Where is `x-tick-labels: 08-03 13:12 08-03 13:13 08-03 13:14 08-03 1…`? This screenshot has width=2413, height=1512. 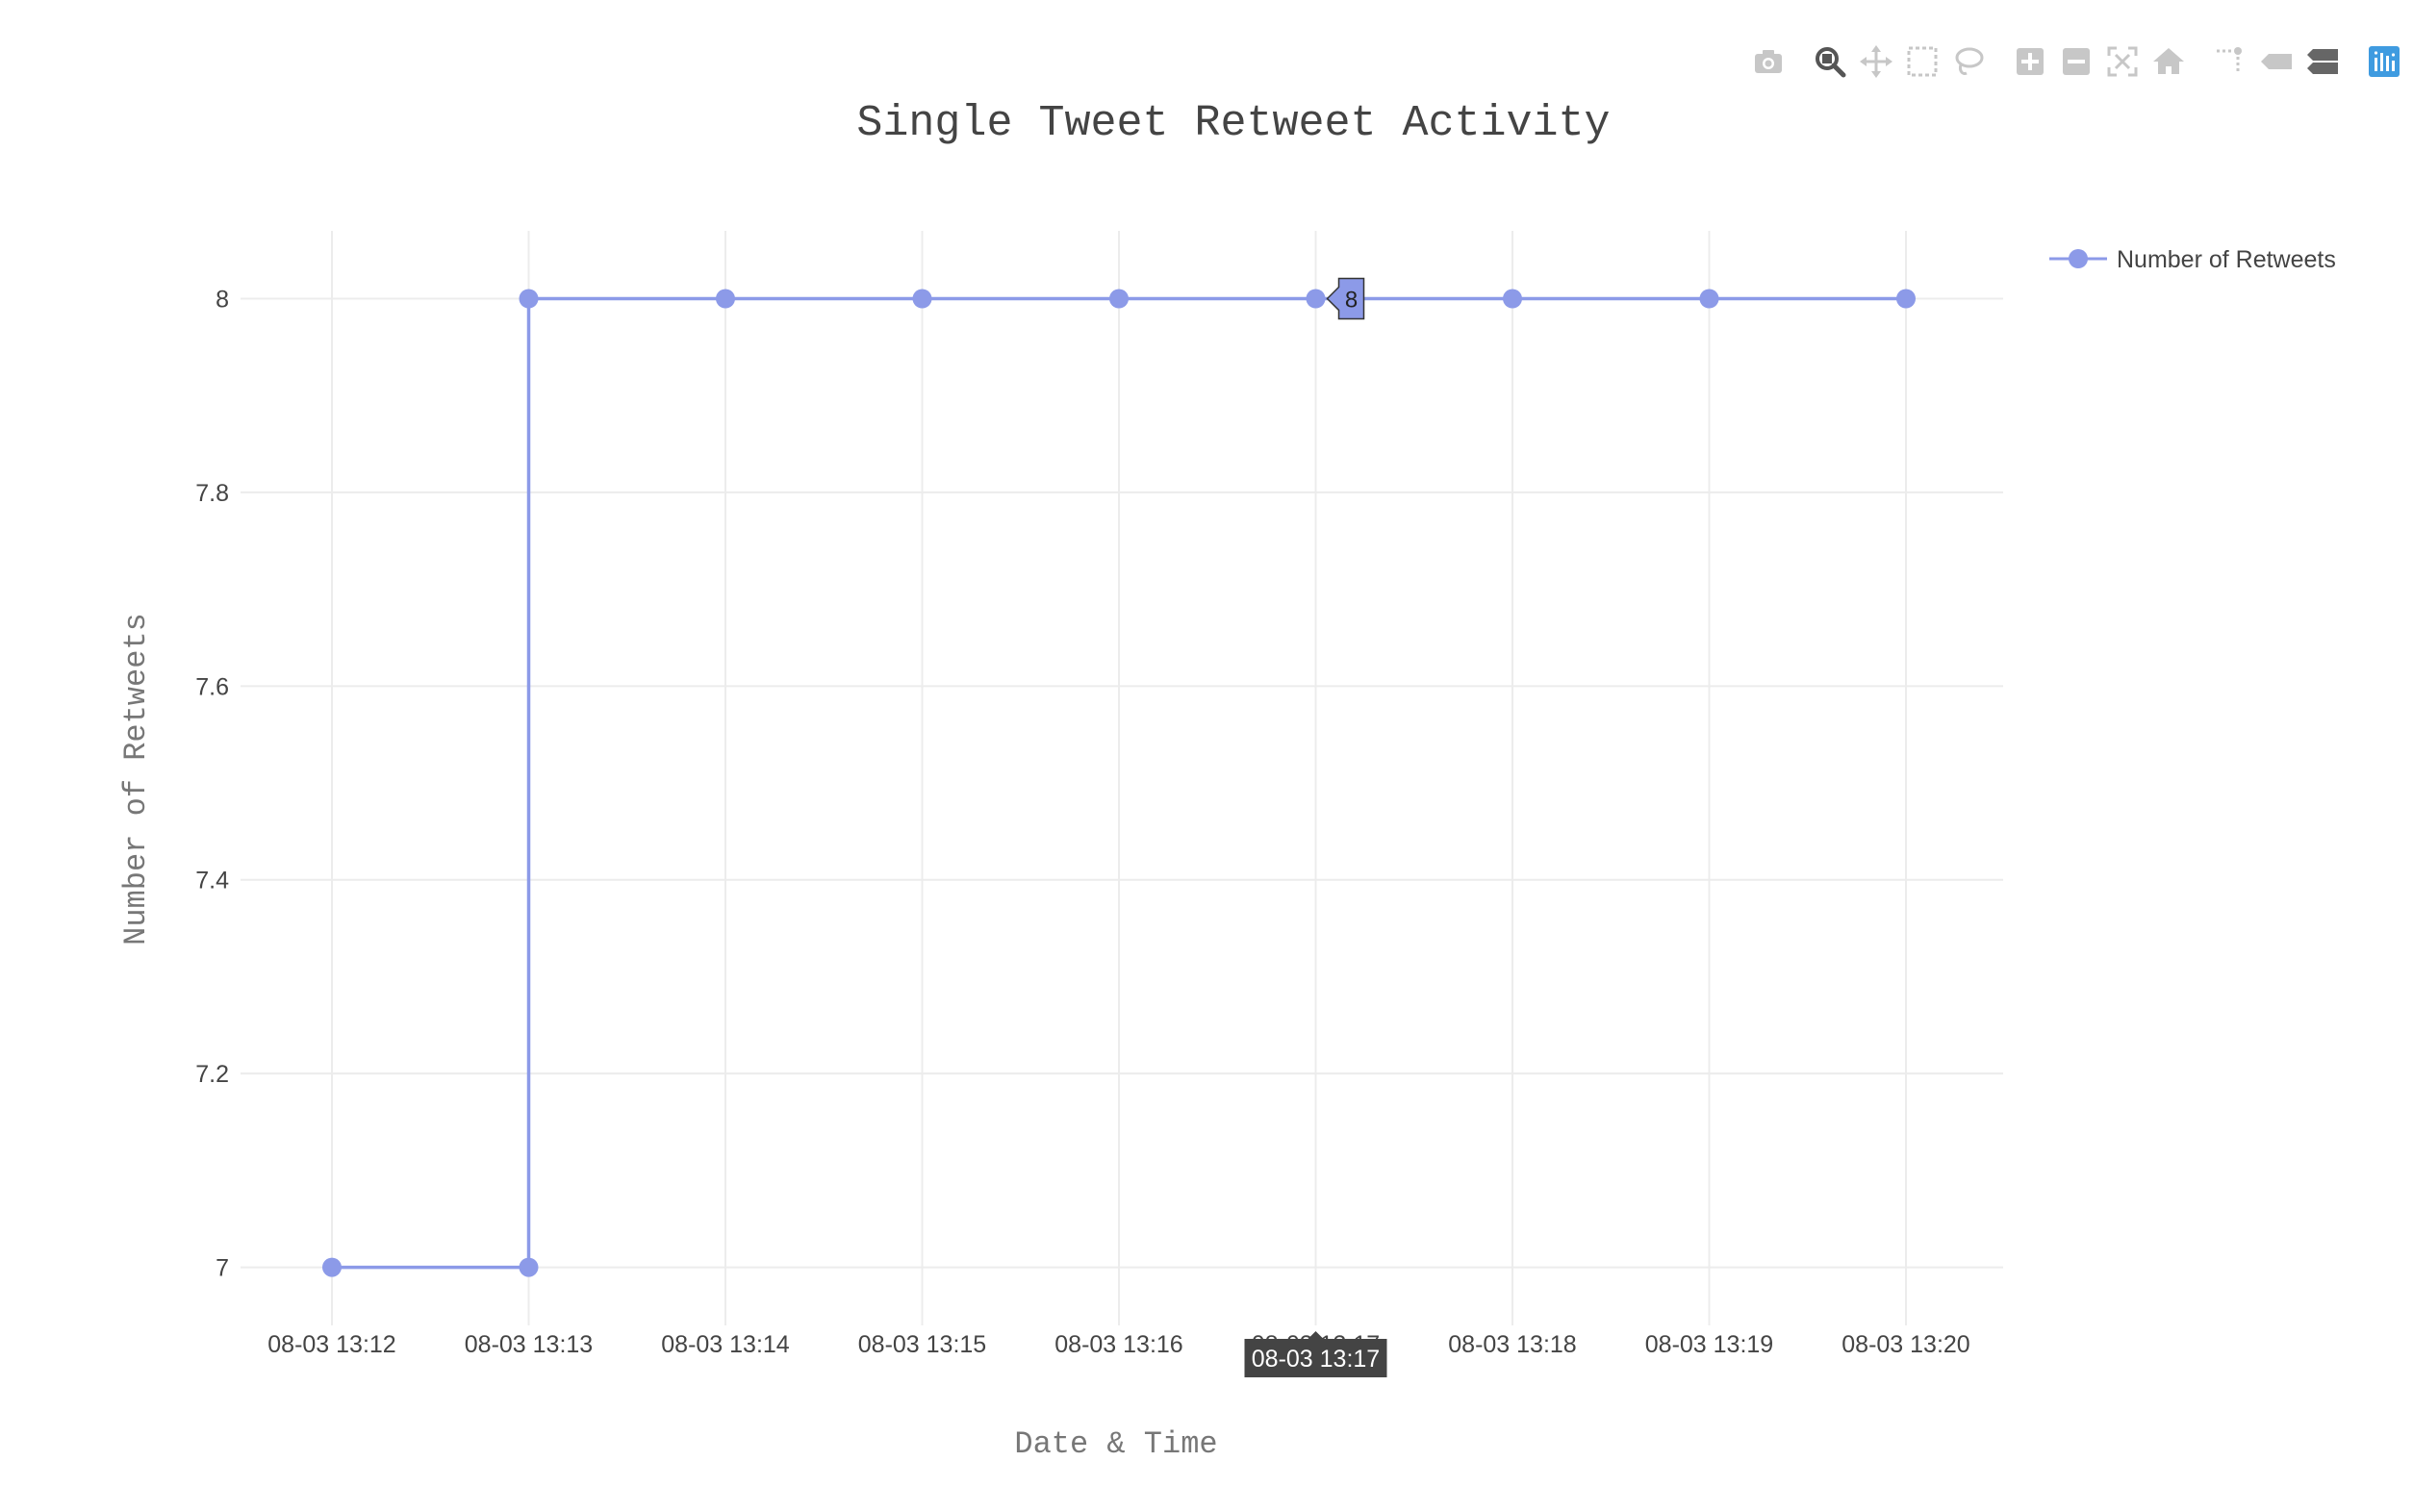 x-tick-labels: 08-03 13:12 08-03 13:13 08-03 13:14 08-03 1… is located at coordinates (1118, 1345).